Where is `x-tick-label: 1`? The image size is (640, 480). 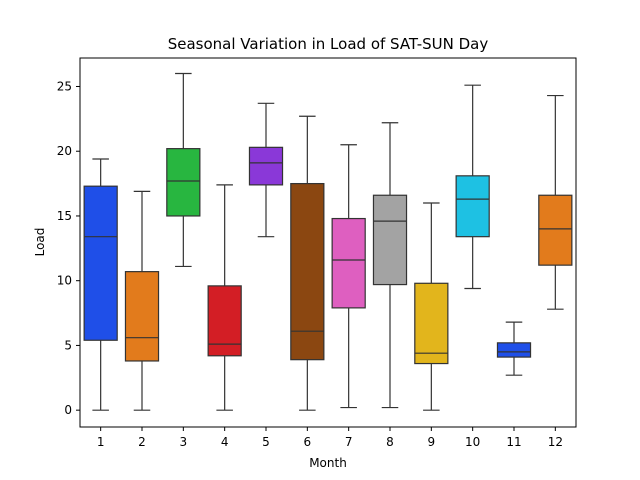 x-tick-label: 1 is located at coordinates (101, 442).